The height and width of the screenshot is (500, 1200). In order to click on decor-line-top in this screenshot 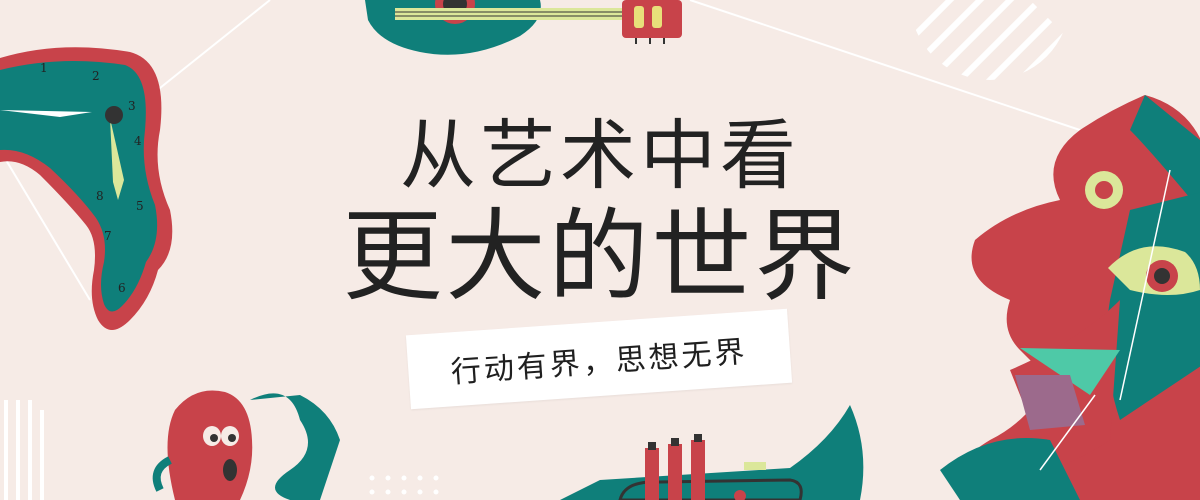, I will do `click(900, 70)`.